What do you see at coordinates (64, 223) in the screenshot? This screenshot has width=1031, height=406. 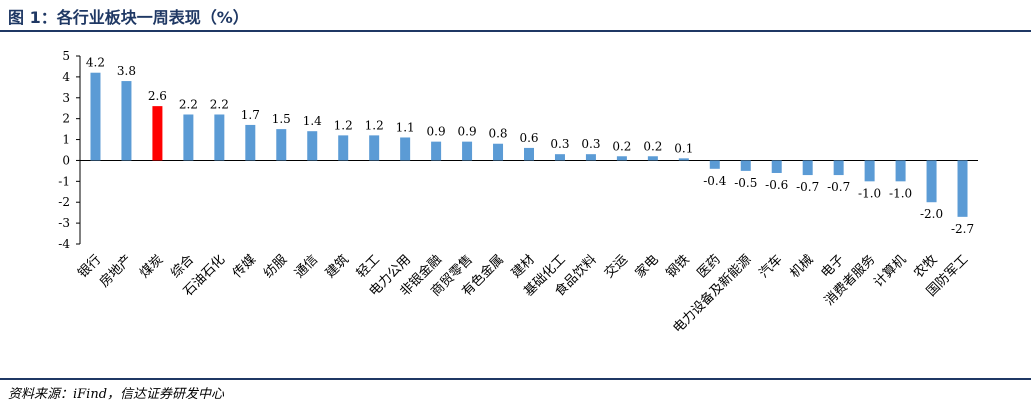 I see `y-tick-label: -3` at bounding box center [64, 223].